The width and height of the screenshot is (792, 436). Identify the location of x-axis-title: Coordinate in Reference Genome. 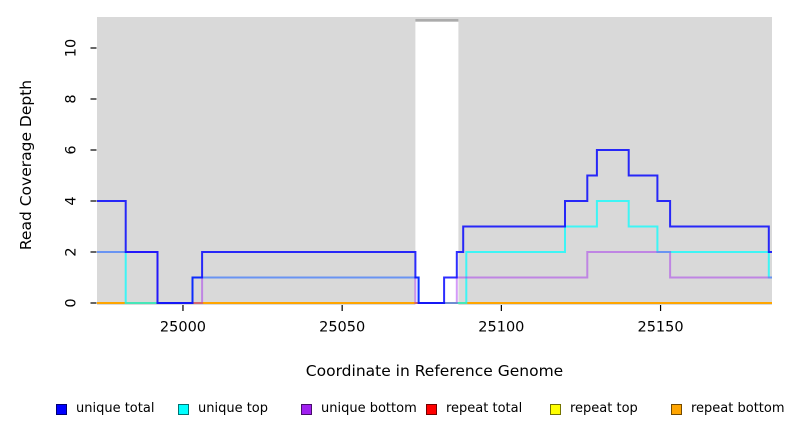
(434, 371).